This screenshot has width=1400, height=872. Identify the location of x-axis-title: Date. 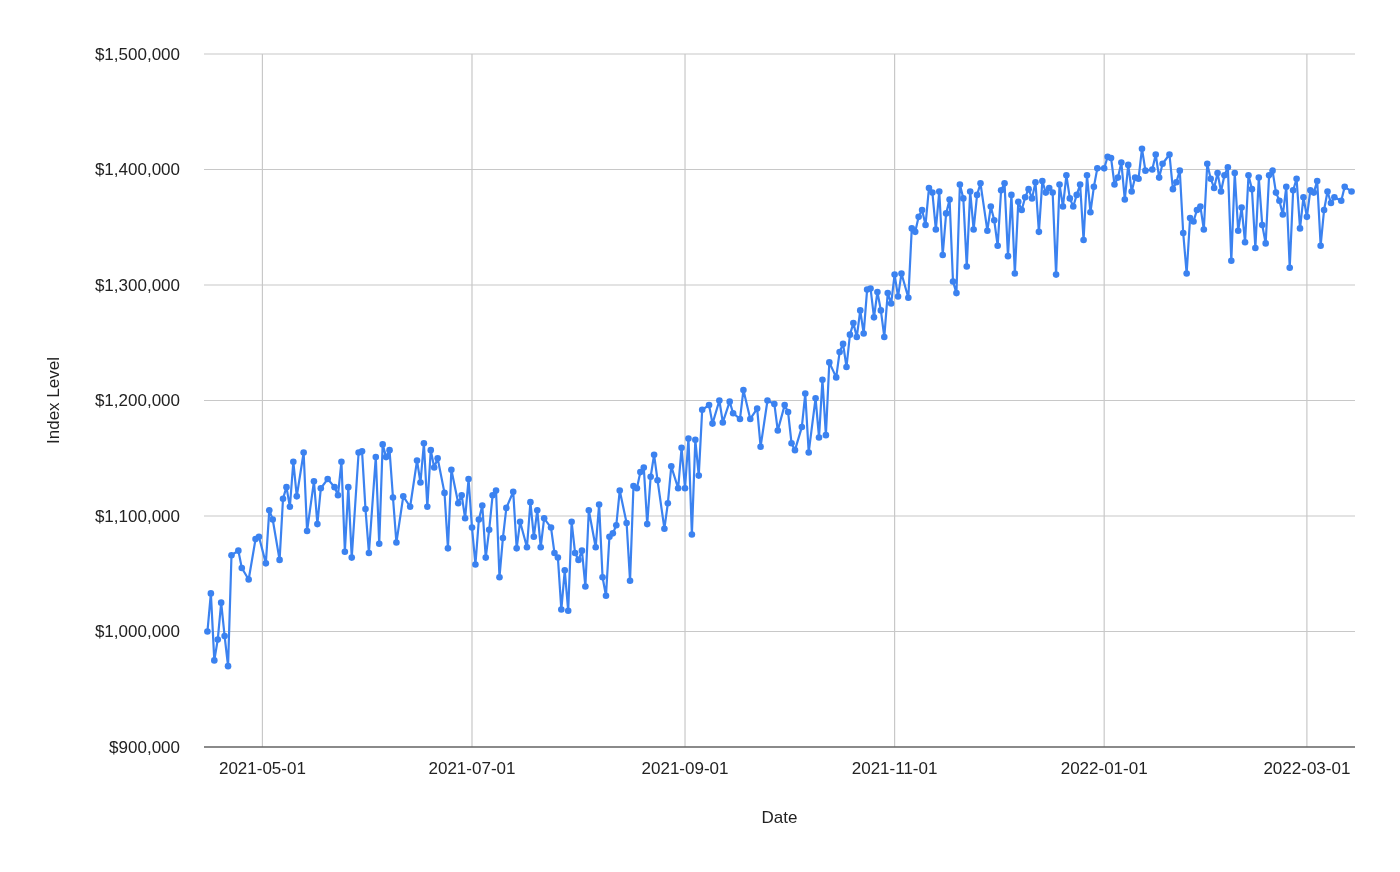
(779, 817).